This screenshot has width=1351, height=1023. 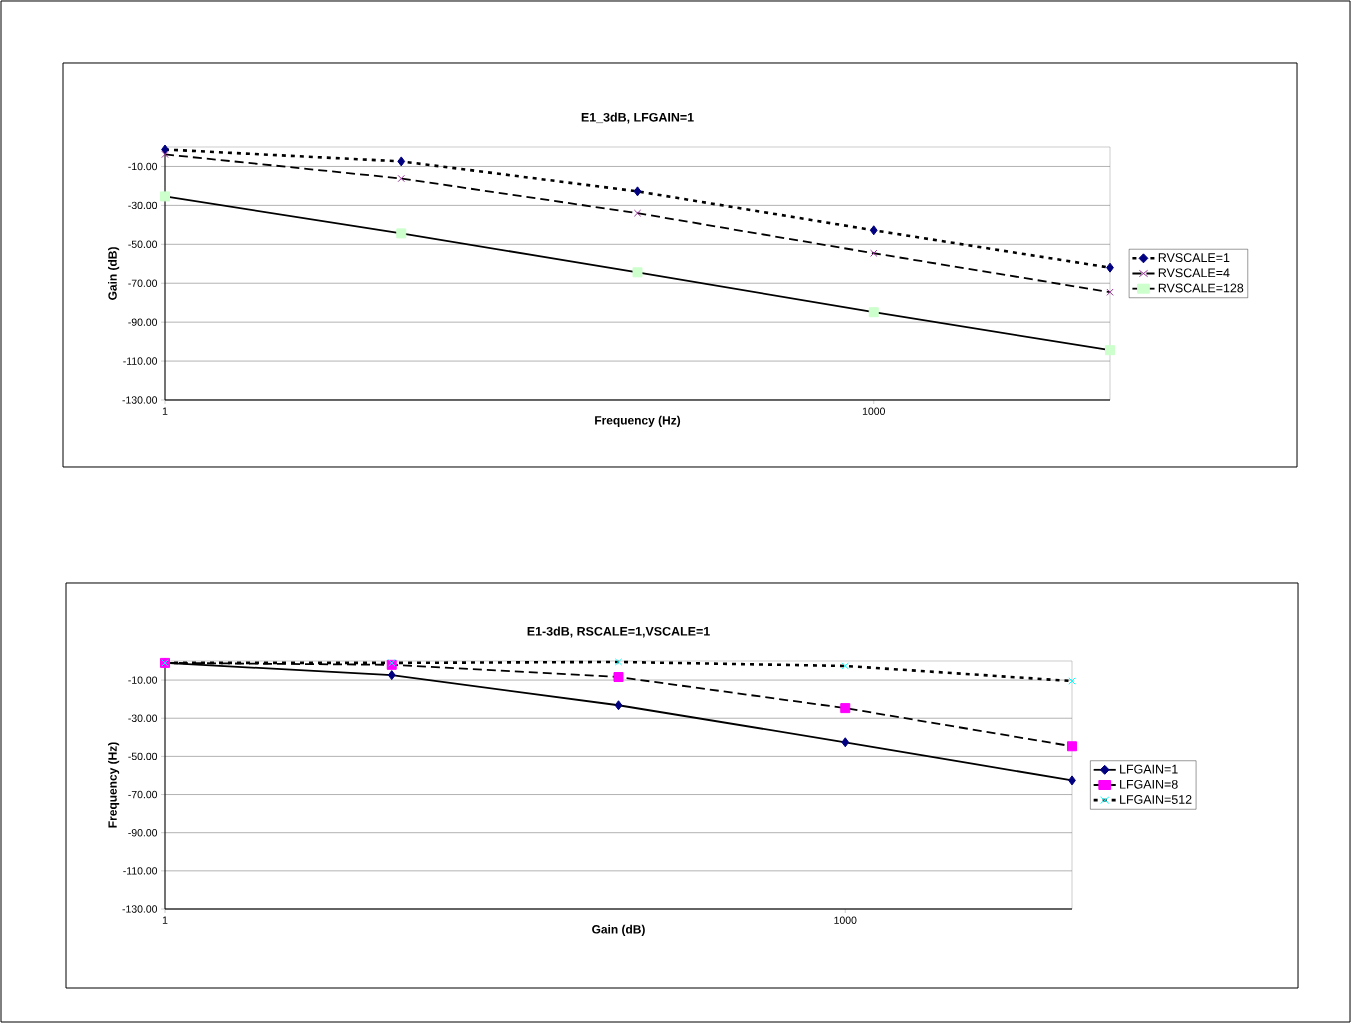 I want to click on y-axis-title: Gain (dB), so click(x=114, y=273).